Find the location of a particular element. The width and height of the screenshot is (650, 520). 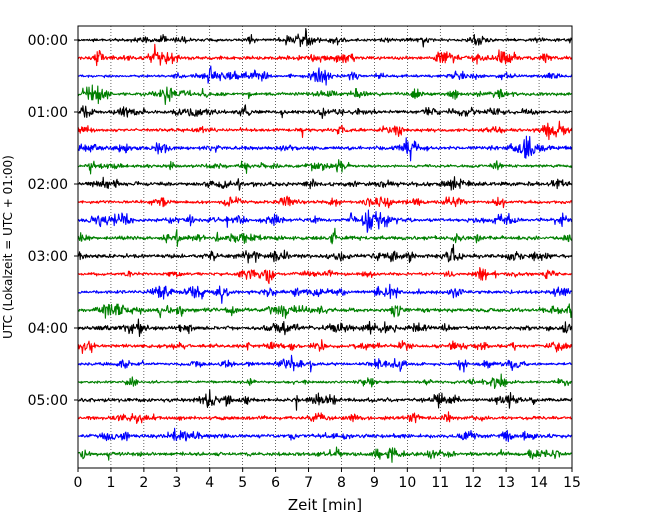

x-tick-label: 3 is located at coordinates (176, 483).